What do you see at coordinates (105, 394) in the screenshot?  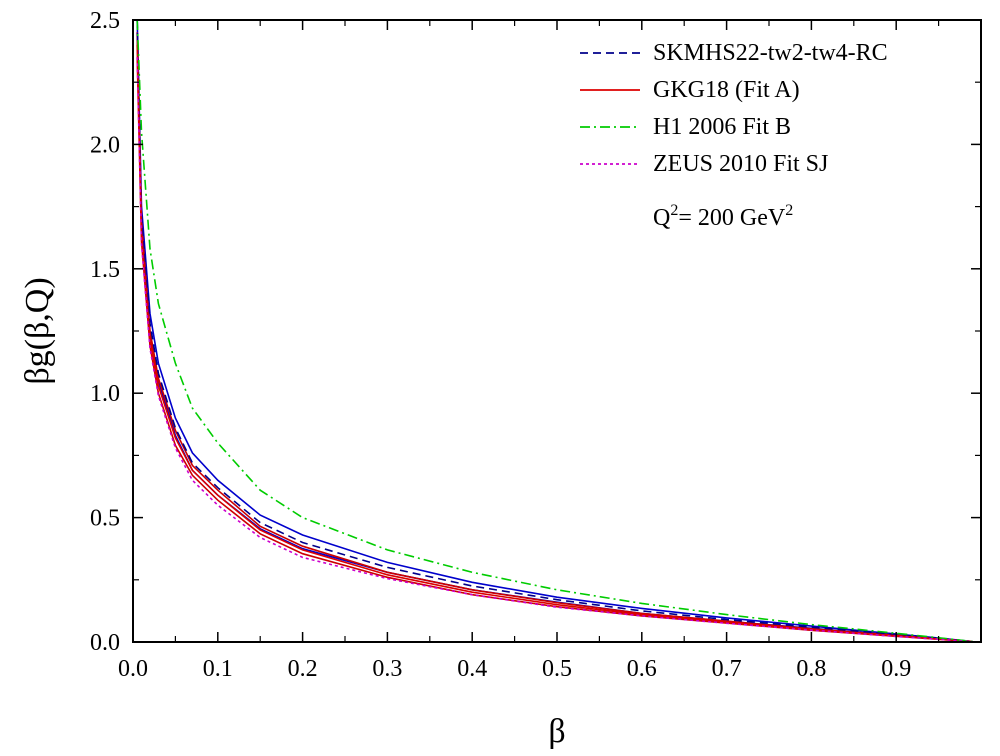 I see `y-tick-label: 1.0` at bounding box center [105, 394].